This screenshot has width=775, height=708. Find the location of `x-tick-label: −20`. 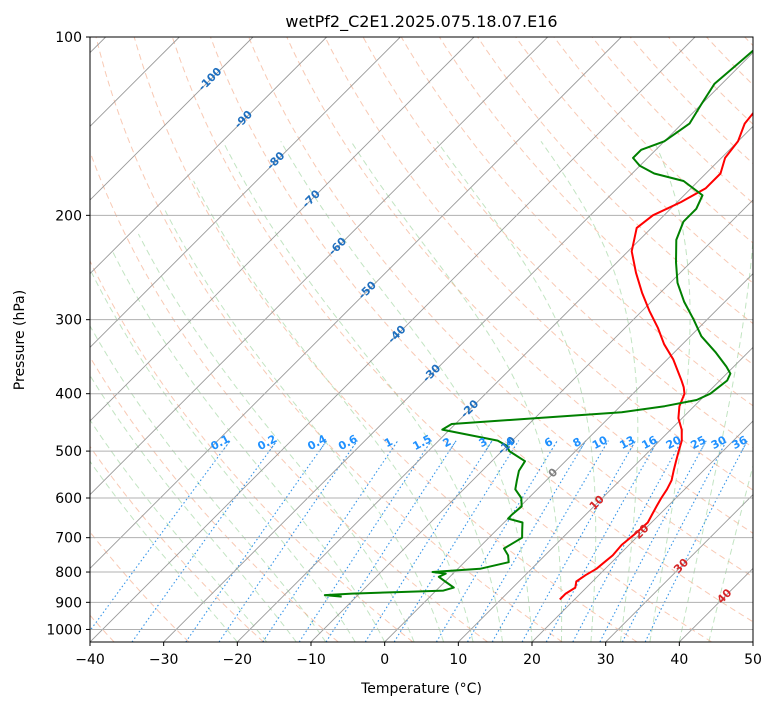

x-tick-label: −20 is located at coordinates (238, 660).